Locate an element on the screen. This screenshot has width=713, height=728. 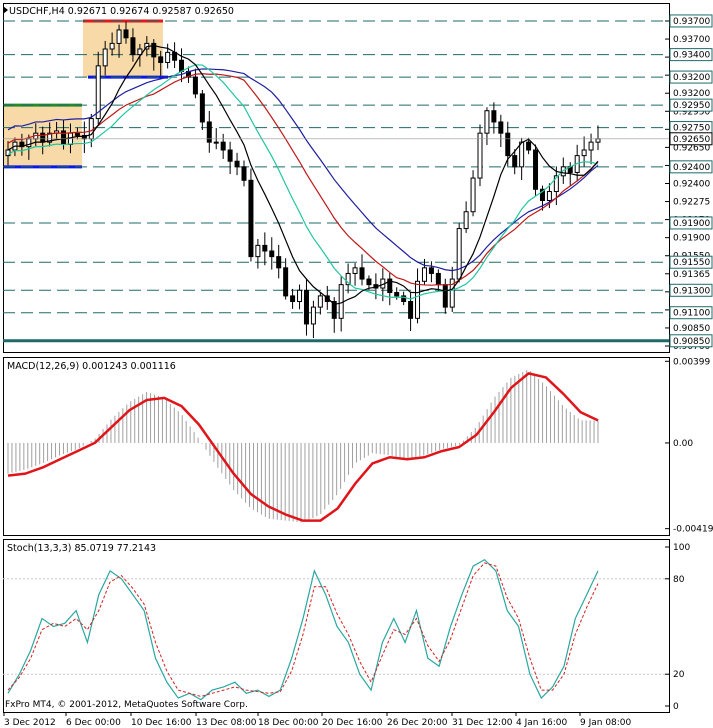
price-tick-label: 0.92400 is located at coordinates (691, 185).